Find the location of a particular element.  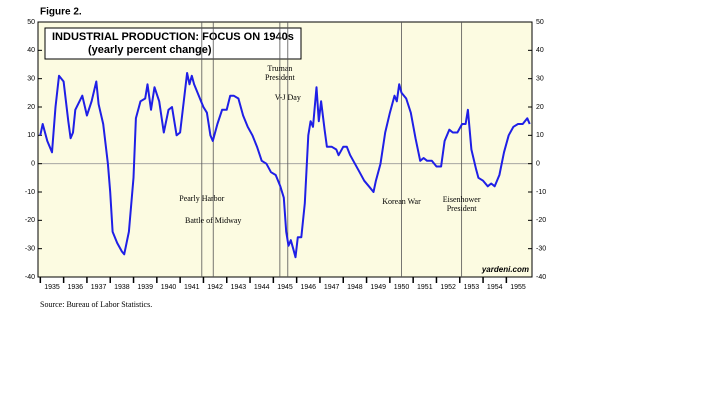

title-box is located at coordinates (173, 43).